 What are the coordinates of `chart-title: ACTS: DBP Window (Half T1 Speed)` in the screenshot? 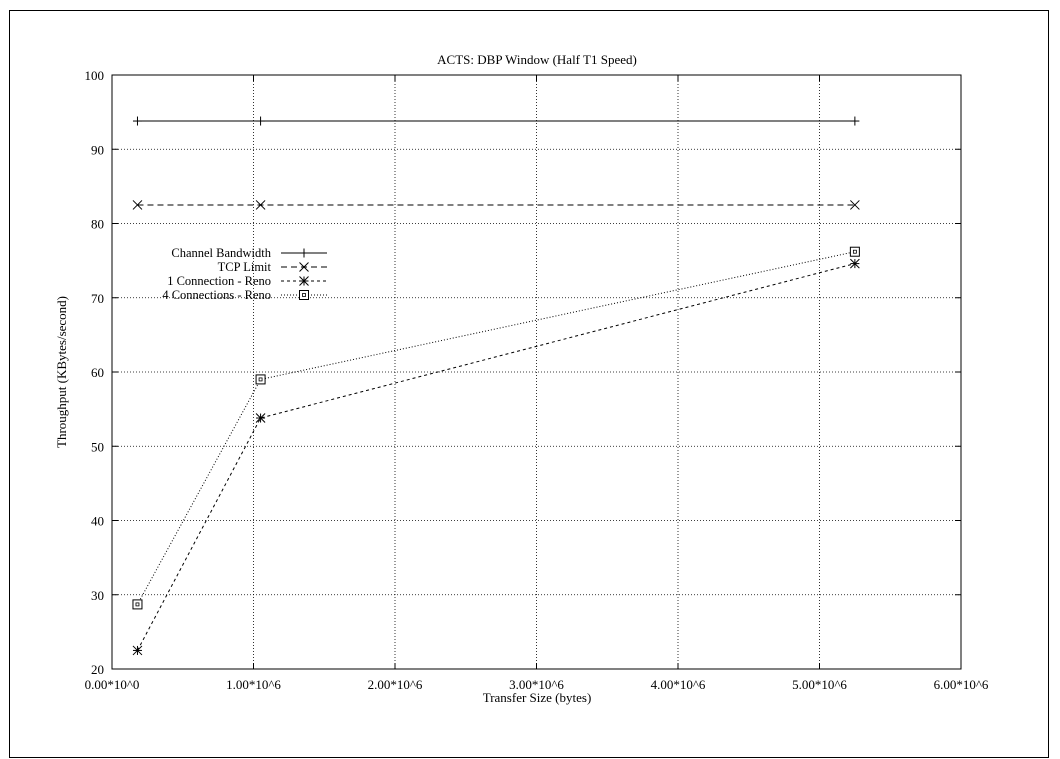 It's located at (537, 59).